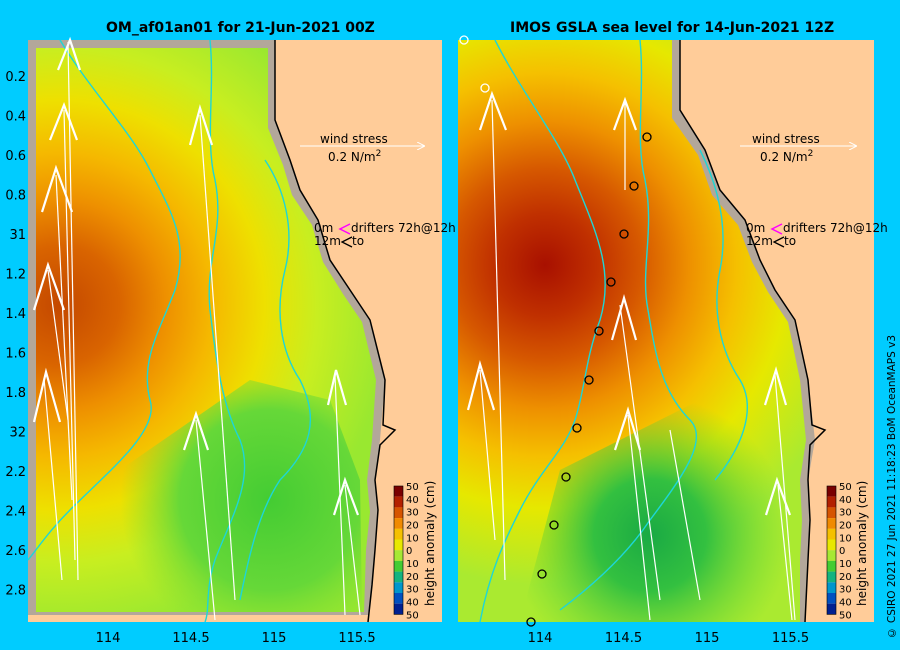  I want to click on wind-stress-label-r: wind stress, so click(786, 139).